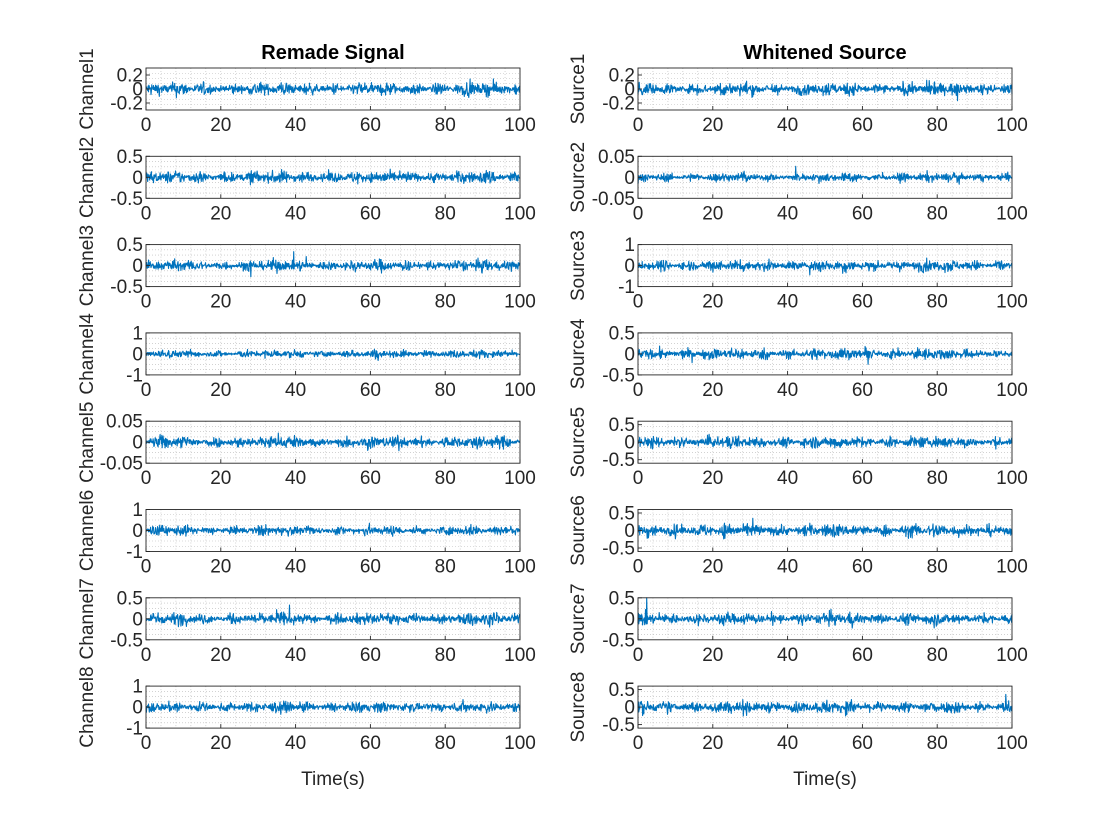 The image size is (1120, 840). What do you see at coordinates (578, 618) in the screenshot?
I see `y-axis-label-source7: Source7` at bounding box center [578, 618].